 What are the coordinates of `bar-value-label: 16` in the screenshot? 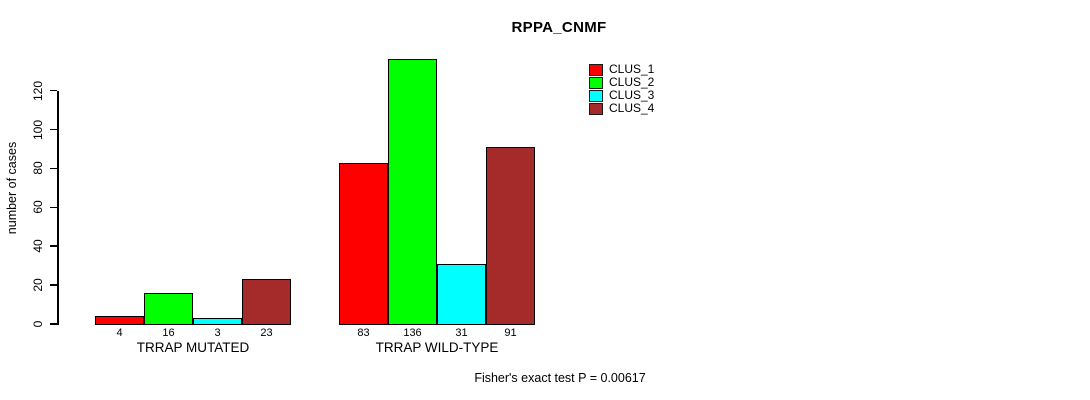 It's located at (168, 333).